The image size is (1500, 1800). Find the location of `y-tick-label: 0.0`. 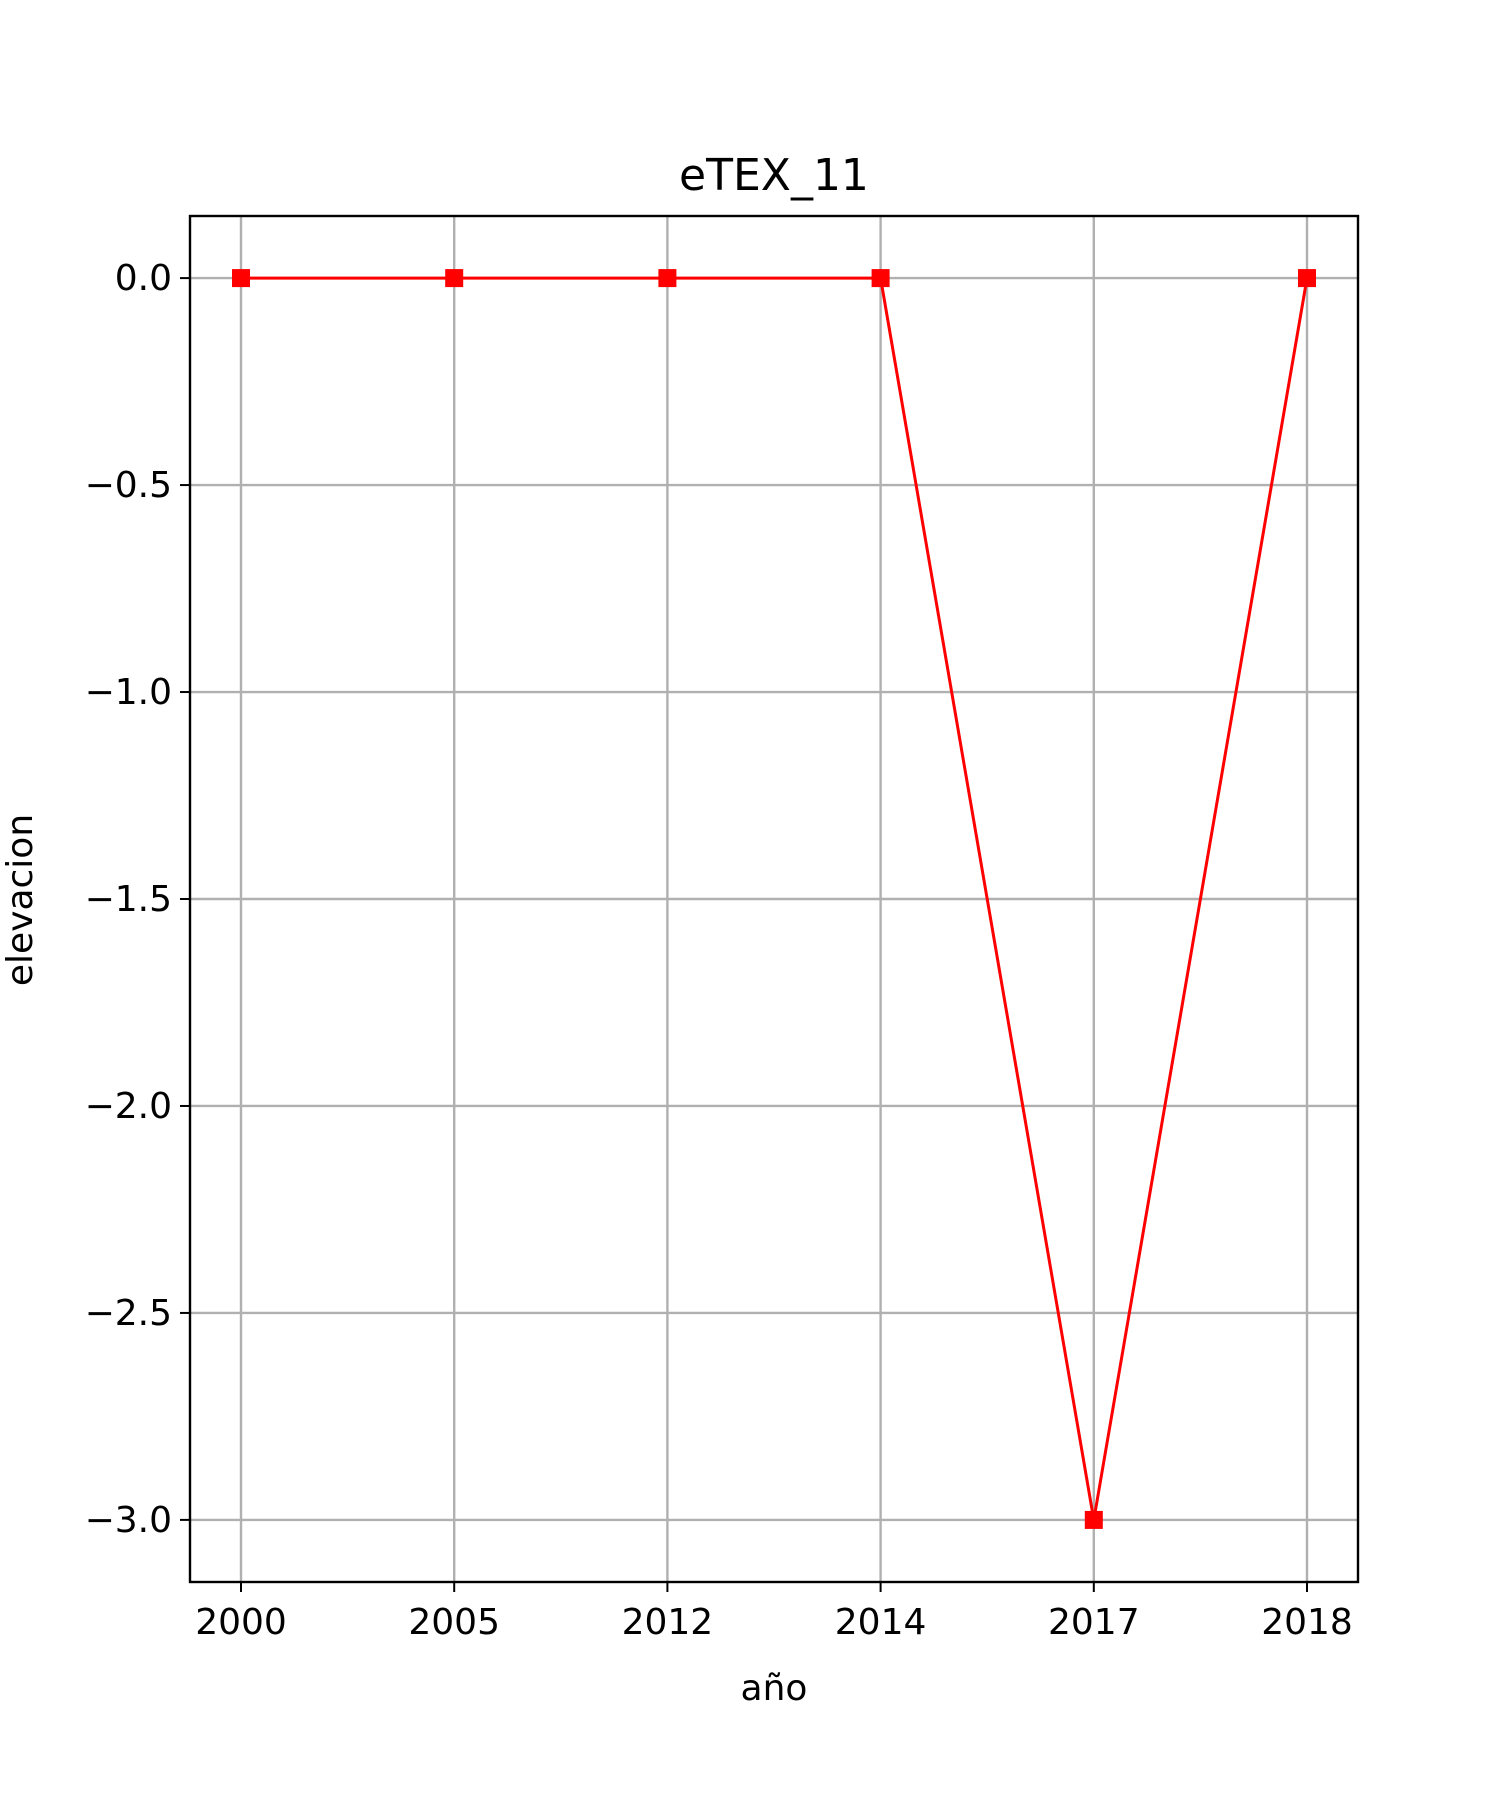

y-tick-label: 0.0 is located at coordinates (143, 278).